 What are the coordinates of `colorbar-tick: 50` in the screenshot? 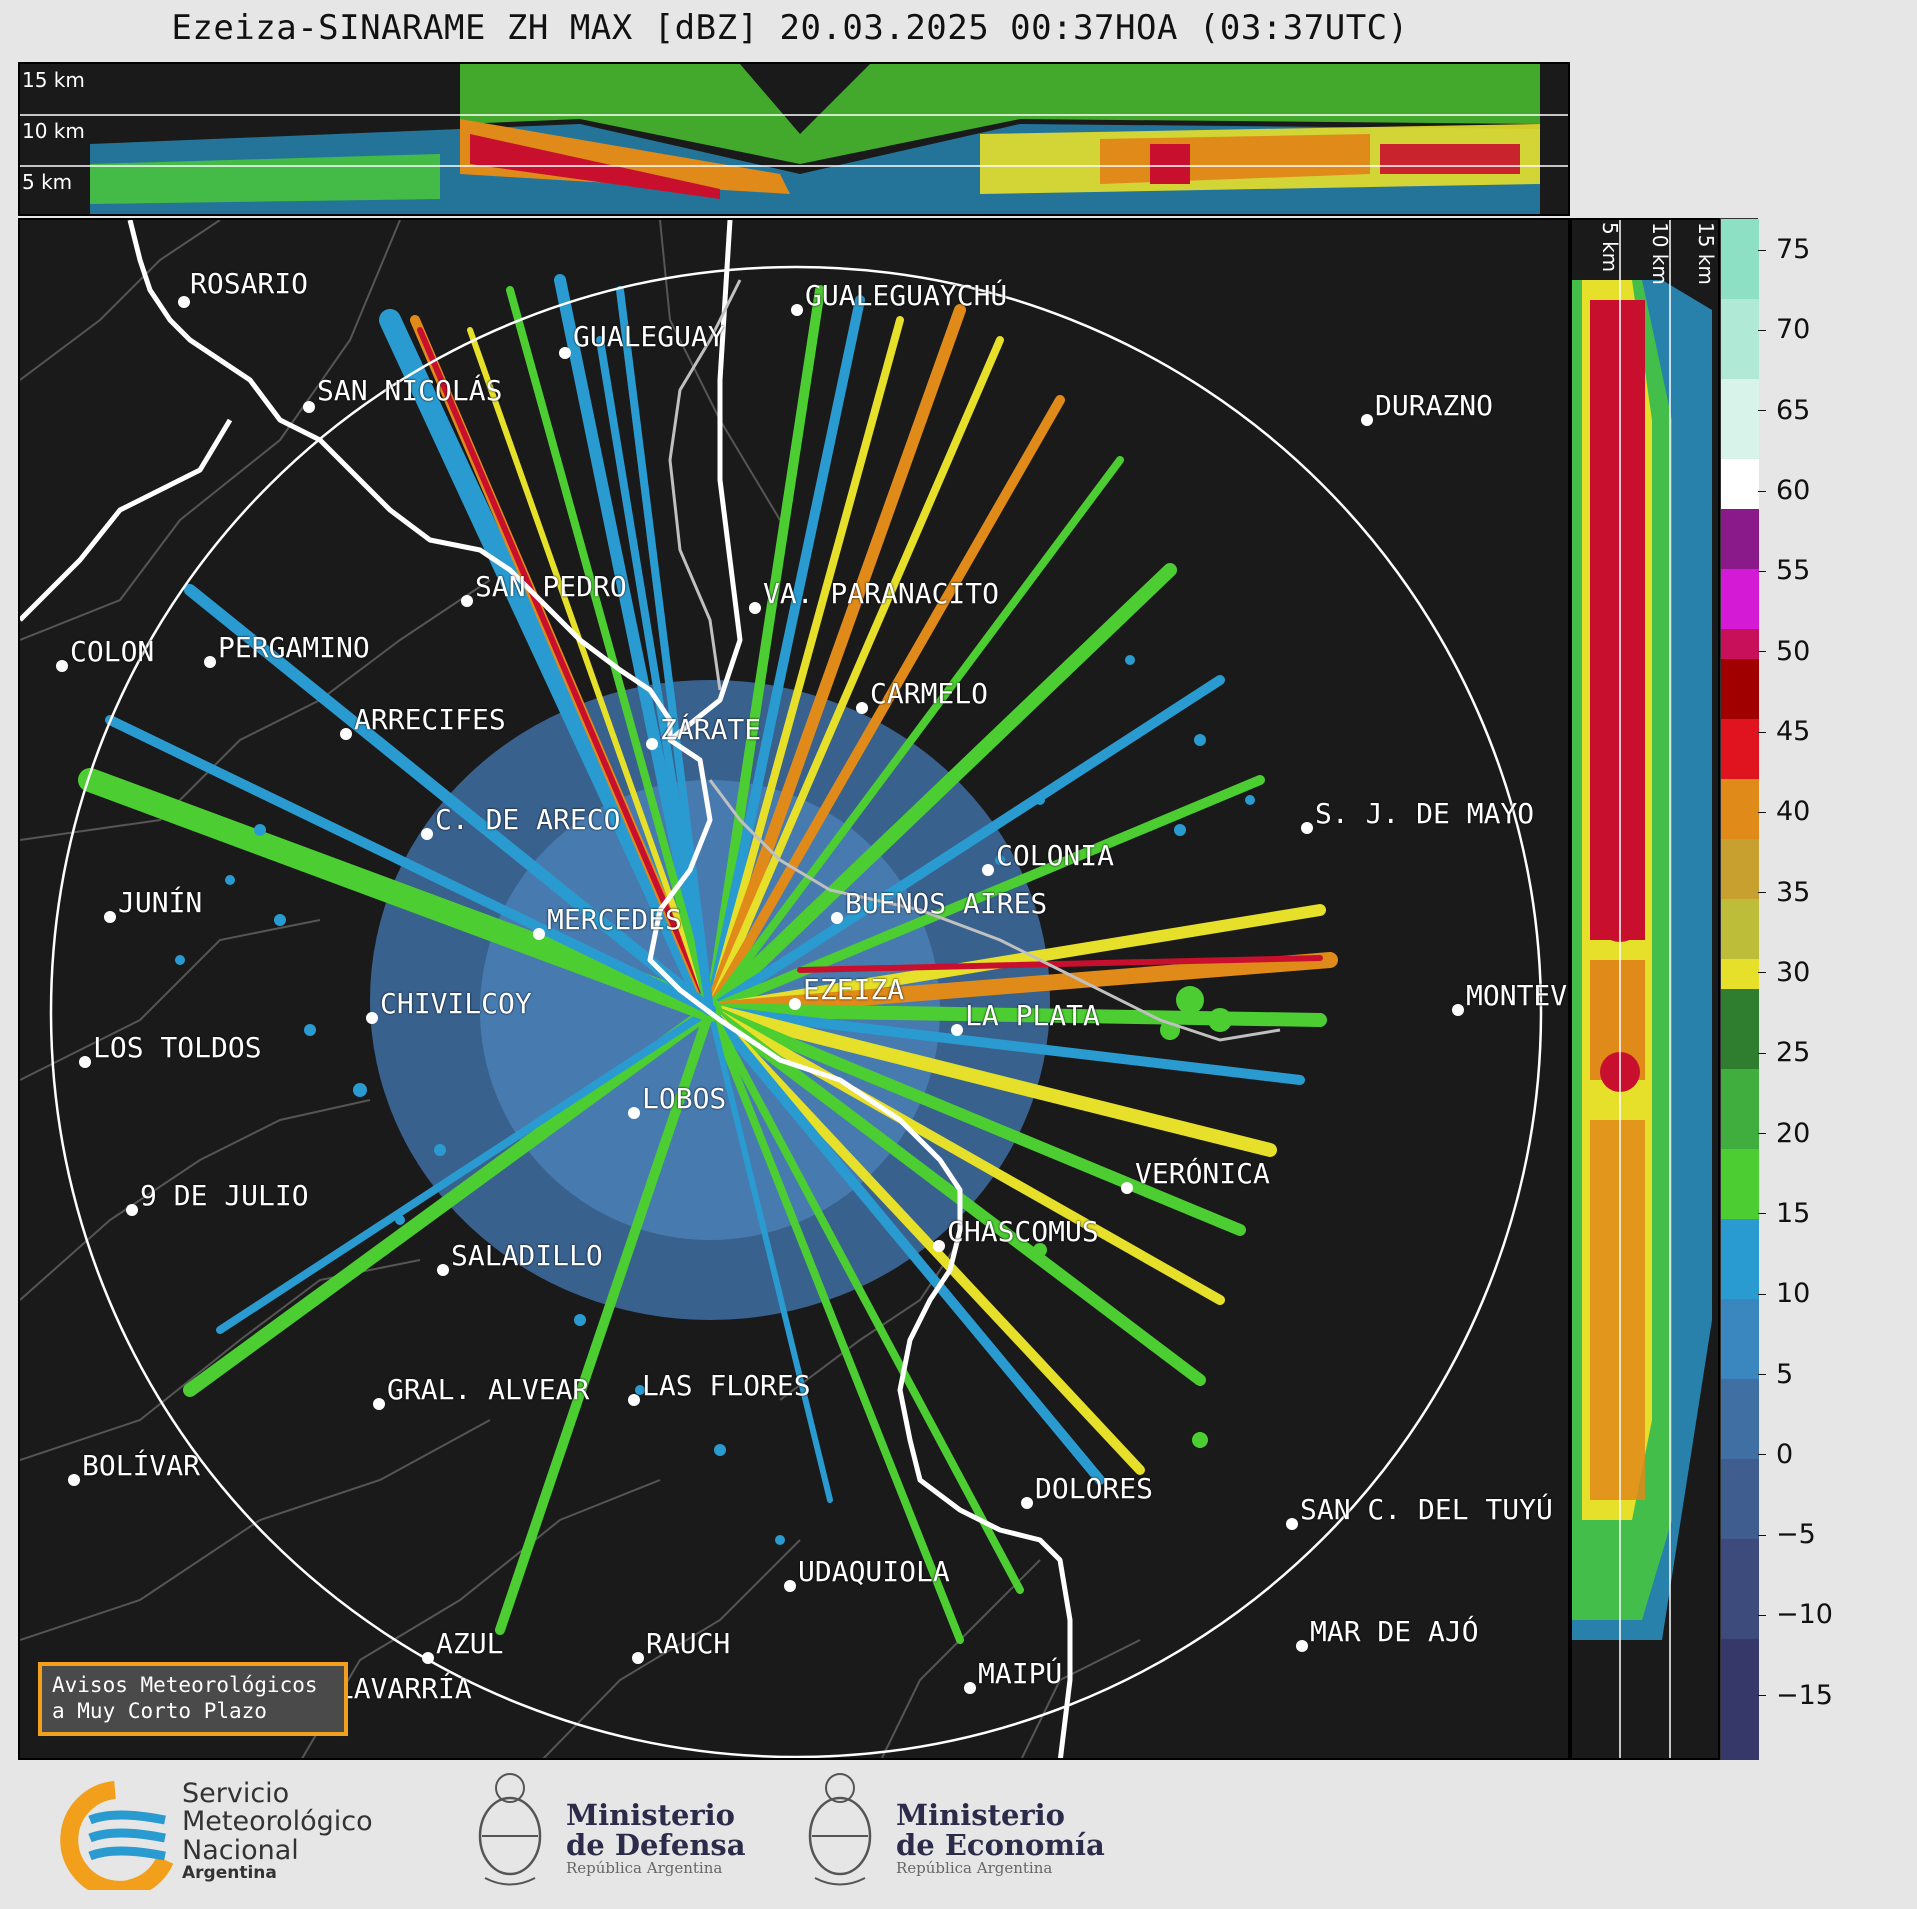 It's located at (1784, 651).